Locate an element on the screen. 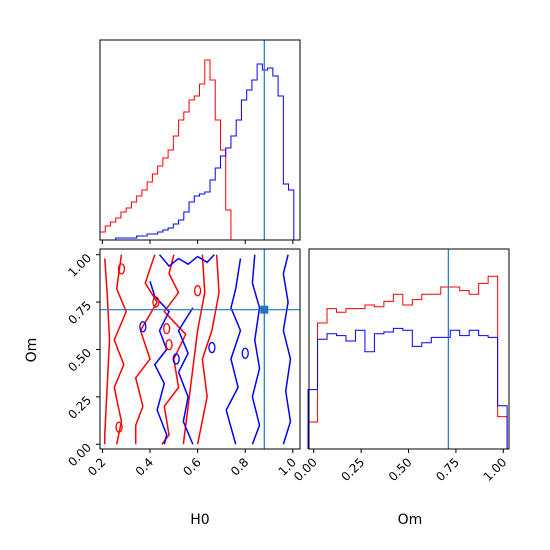 This screenshot has width=550, height=550. hist-h0-blue-series is located at coordinates (197, 152).